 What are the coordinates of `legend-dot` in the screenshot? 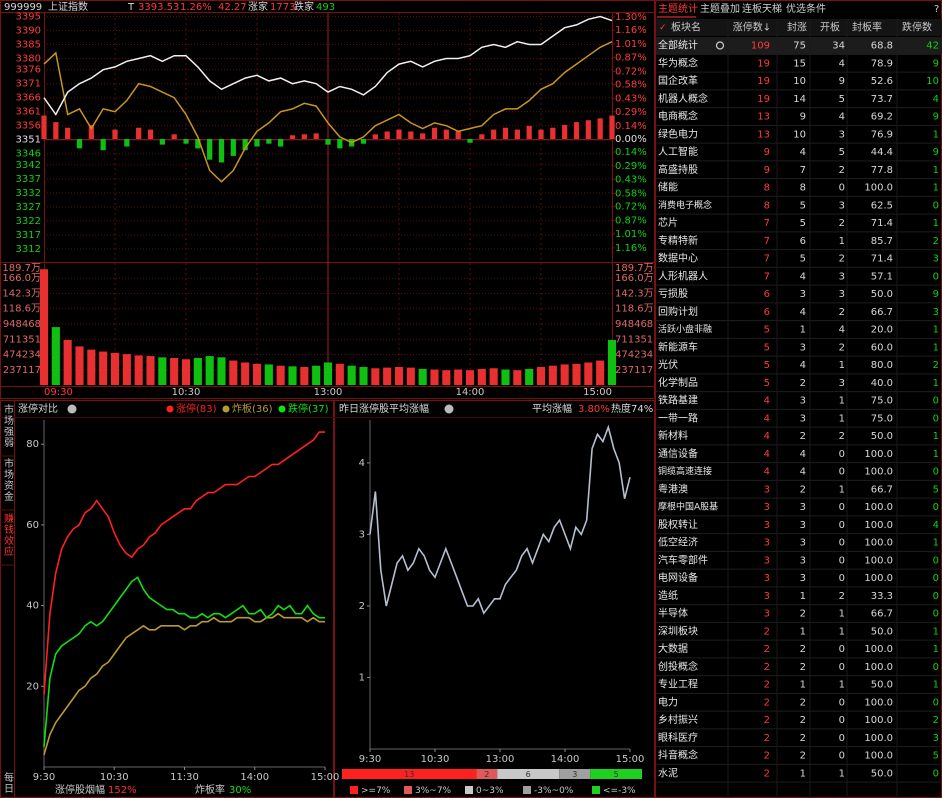 It's located at (170, 409).